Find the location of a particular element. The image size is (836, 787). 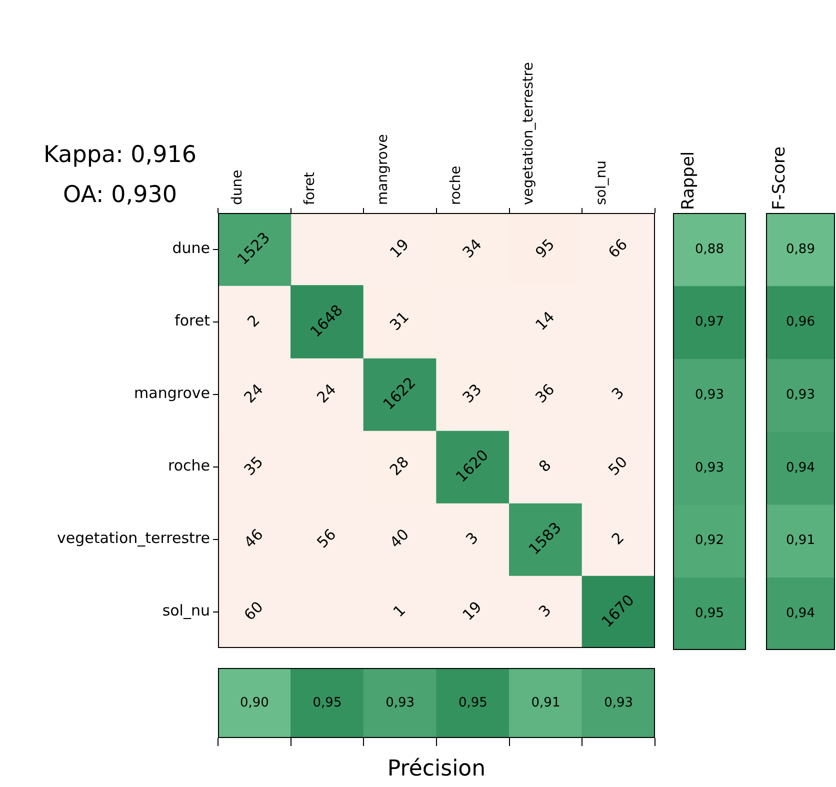

data-label: 40 is located at coordinates (399, 538).